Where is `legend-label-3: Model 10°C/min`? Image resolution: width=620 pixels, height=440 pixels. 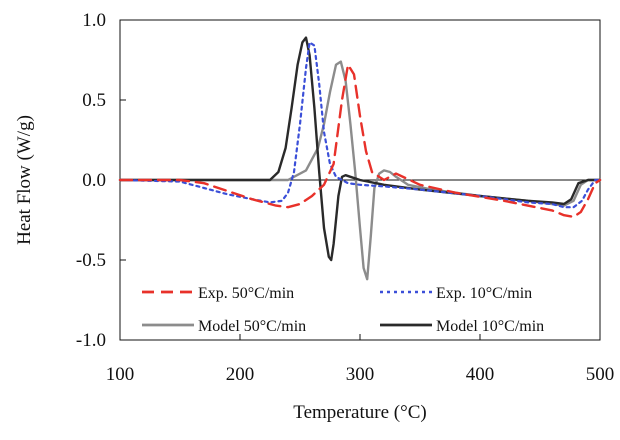 legend-label-3: Model 10°C/min is located at coordinates (490, 326).